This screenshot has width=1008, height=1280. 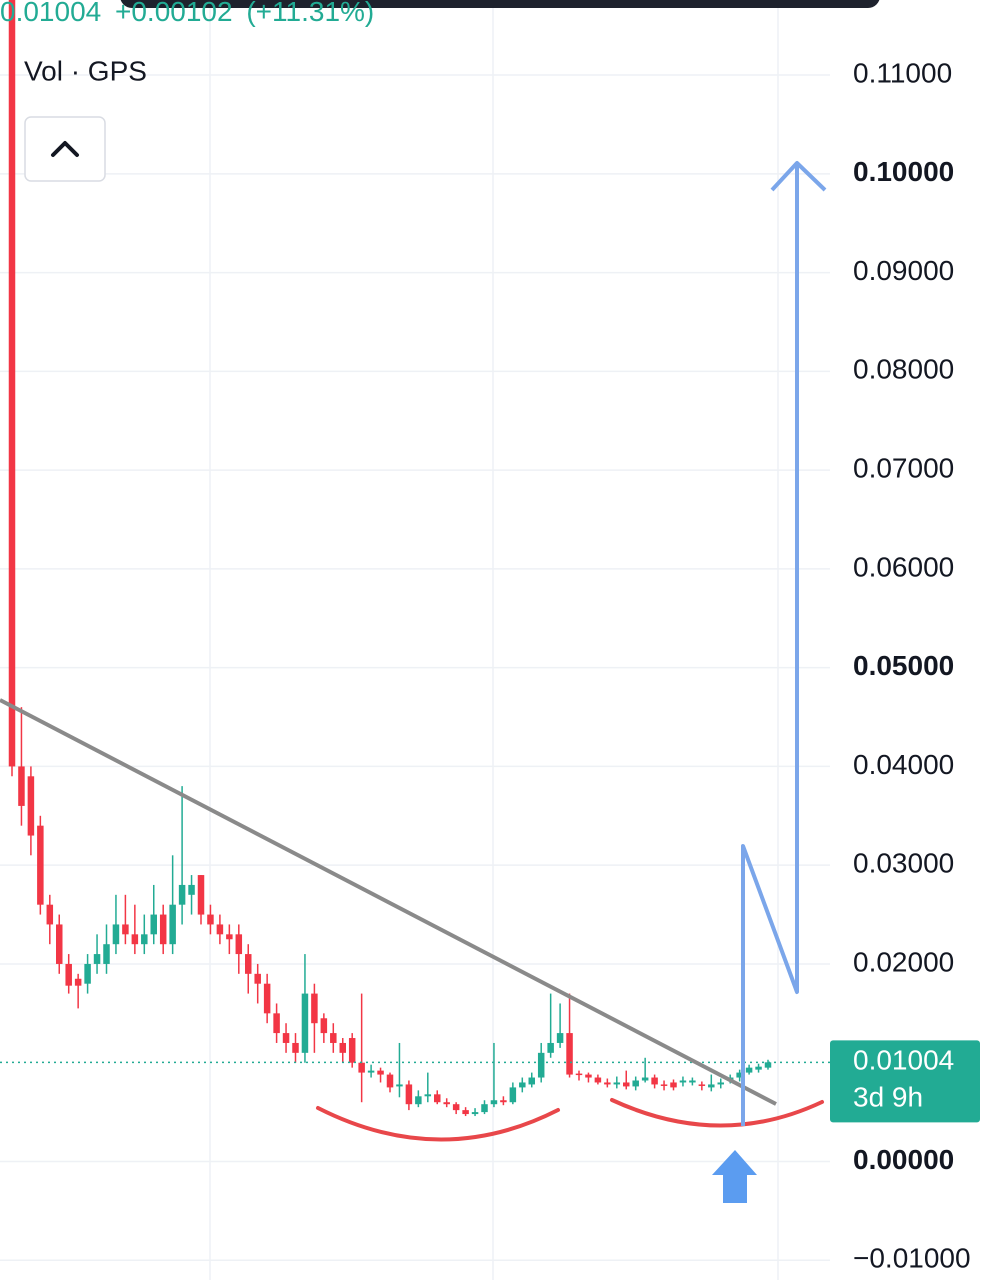 I want to click on button-frame, so click(x=65, y=149).